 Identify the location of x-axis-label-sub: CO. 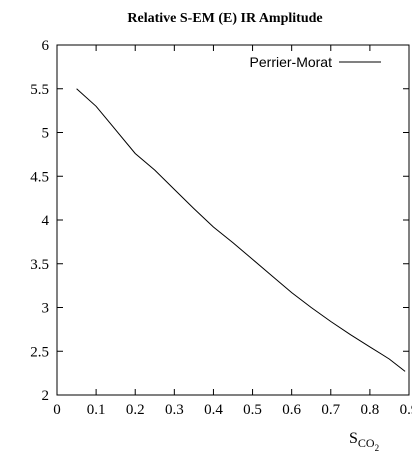
(366, 443).